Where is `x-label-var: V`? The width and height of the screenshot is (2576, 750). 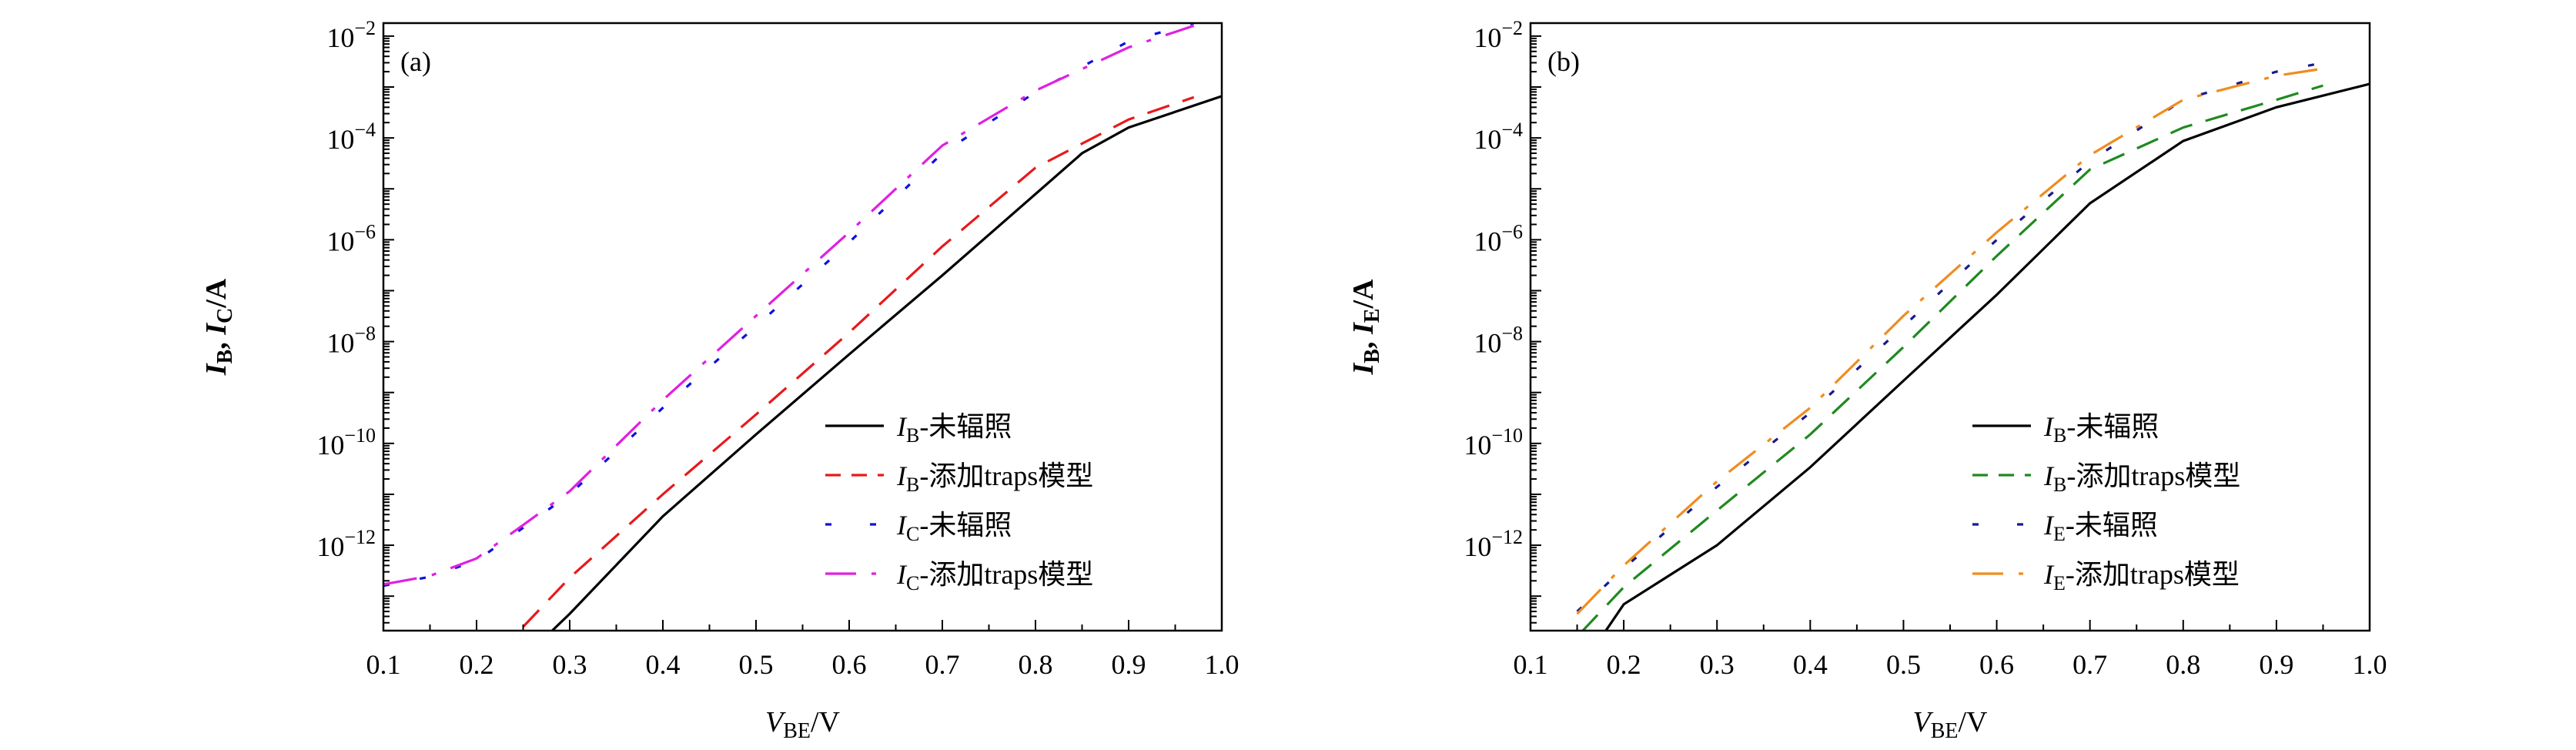
x-label-var: V is located at coordinates (1924, 722).